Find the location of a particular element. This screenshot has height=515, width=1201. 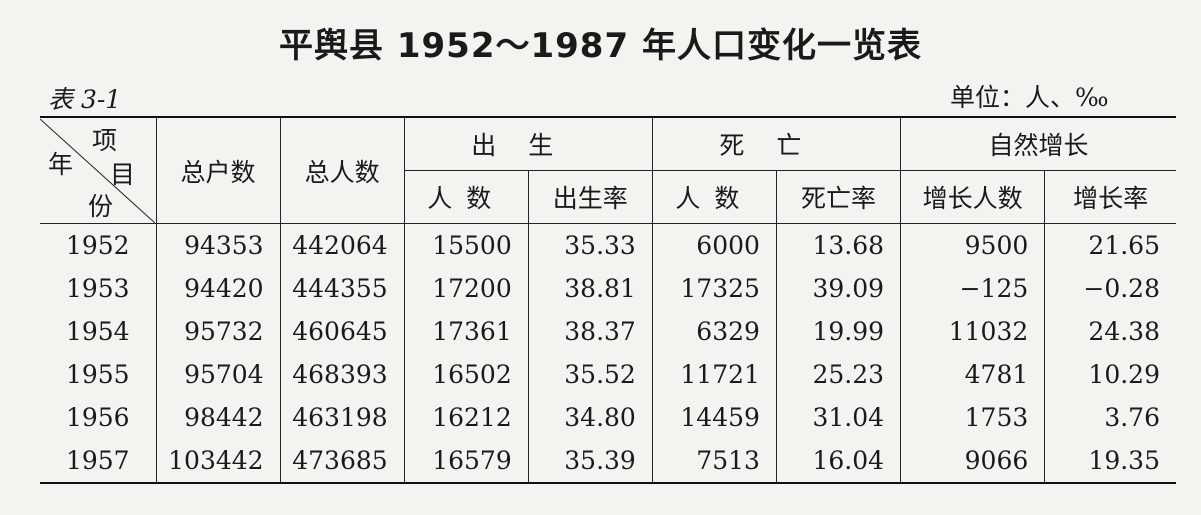

corner-item-bottom: 目 is located at coordinates (123, 174).